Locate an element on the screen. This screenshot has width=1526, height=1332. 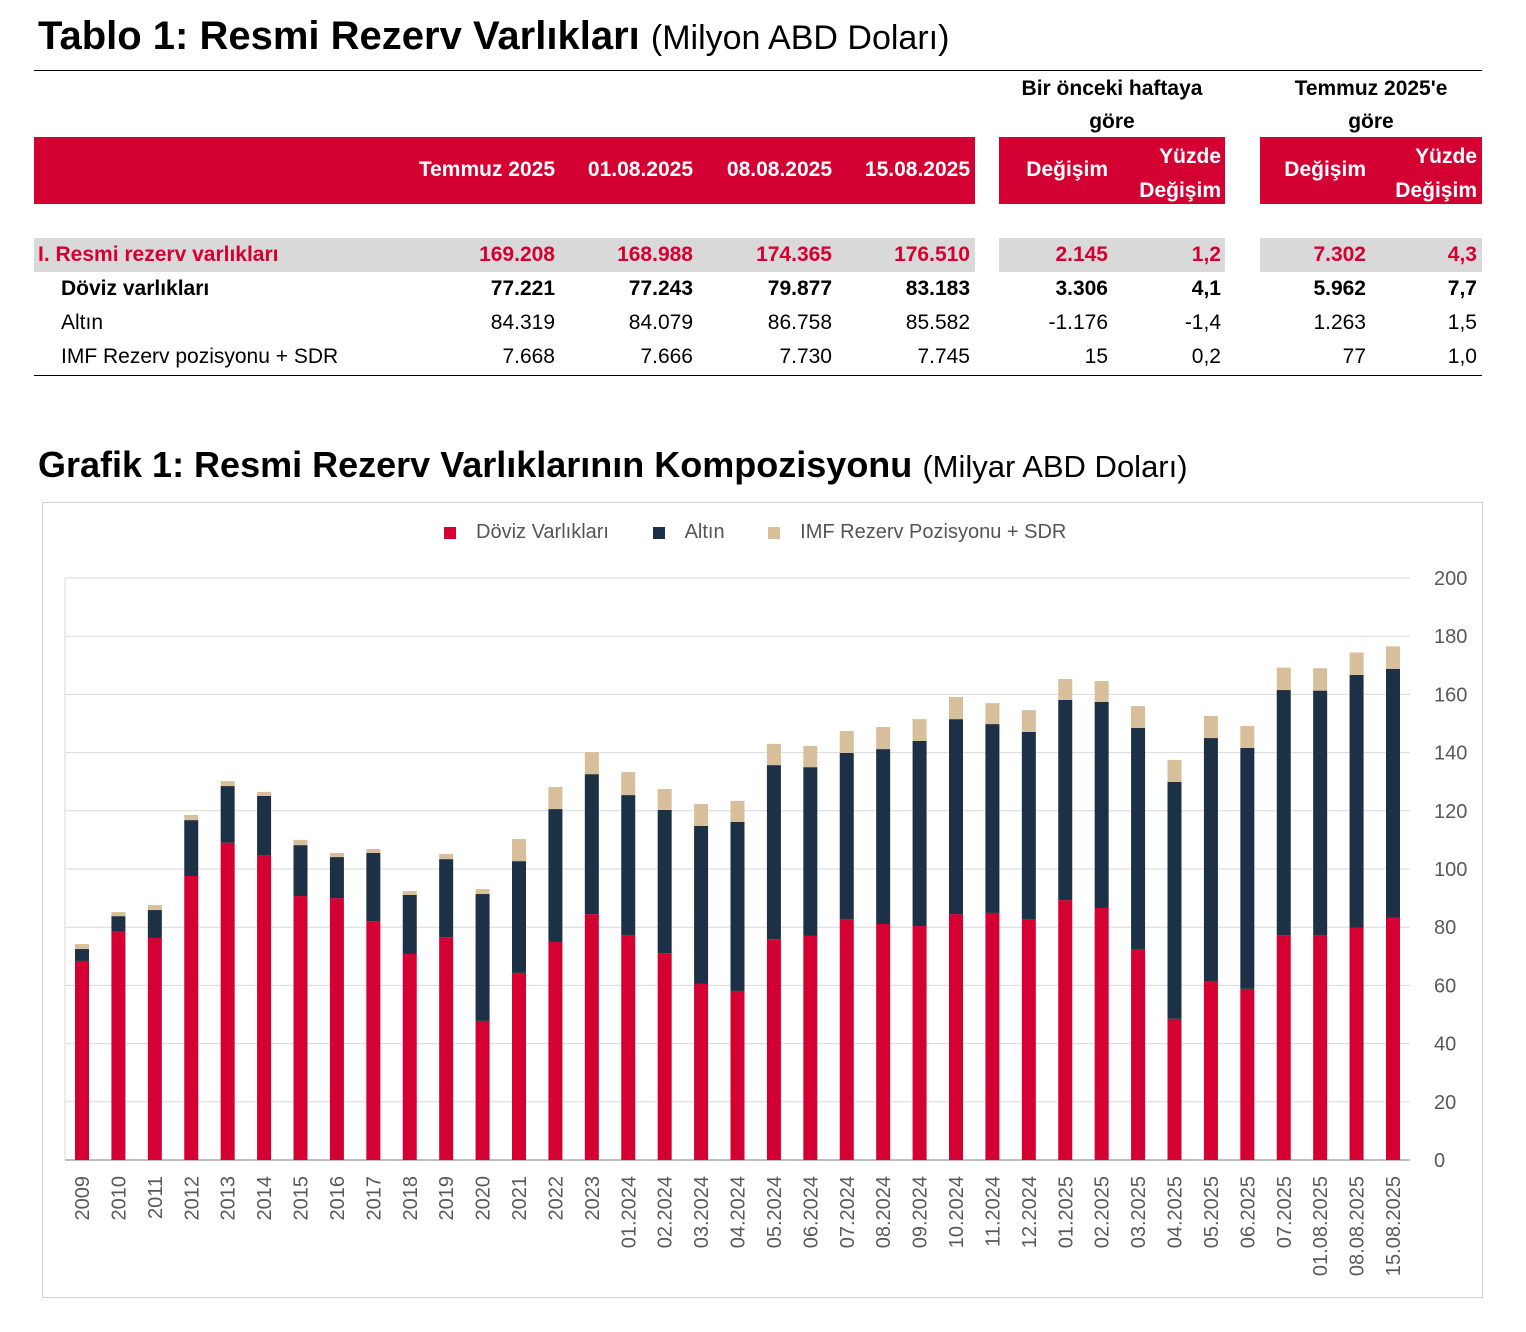
x-tick-label: 11.2024 is located at coordinates (993, 1211).